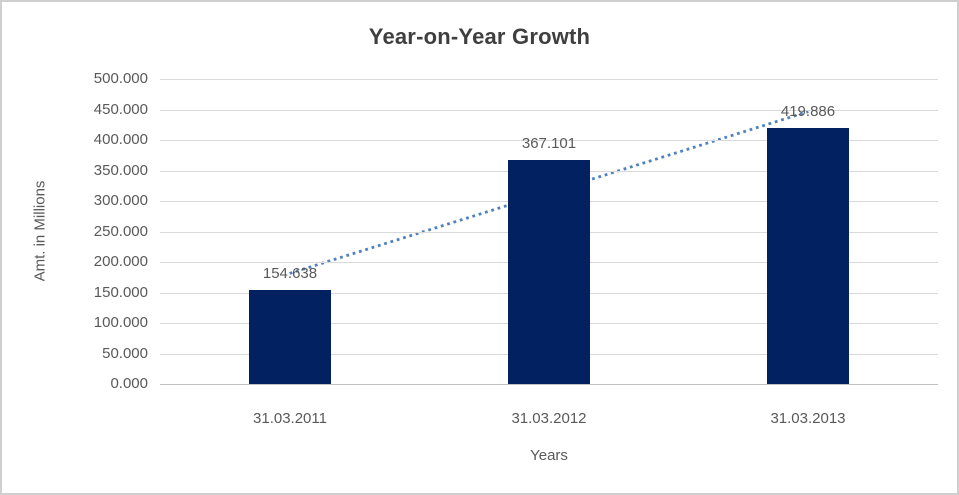 The width and height of the screenshot is (959, 495). What do you see at coordinates (120, 322) in the screenshot?
I see `y-axis-tick-label: 100.000` at bounding box center [120, 322].